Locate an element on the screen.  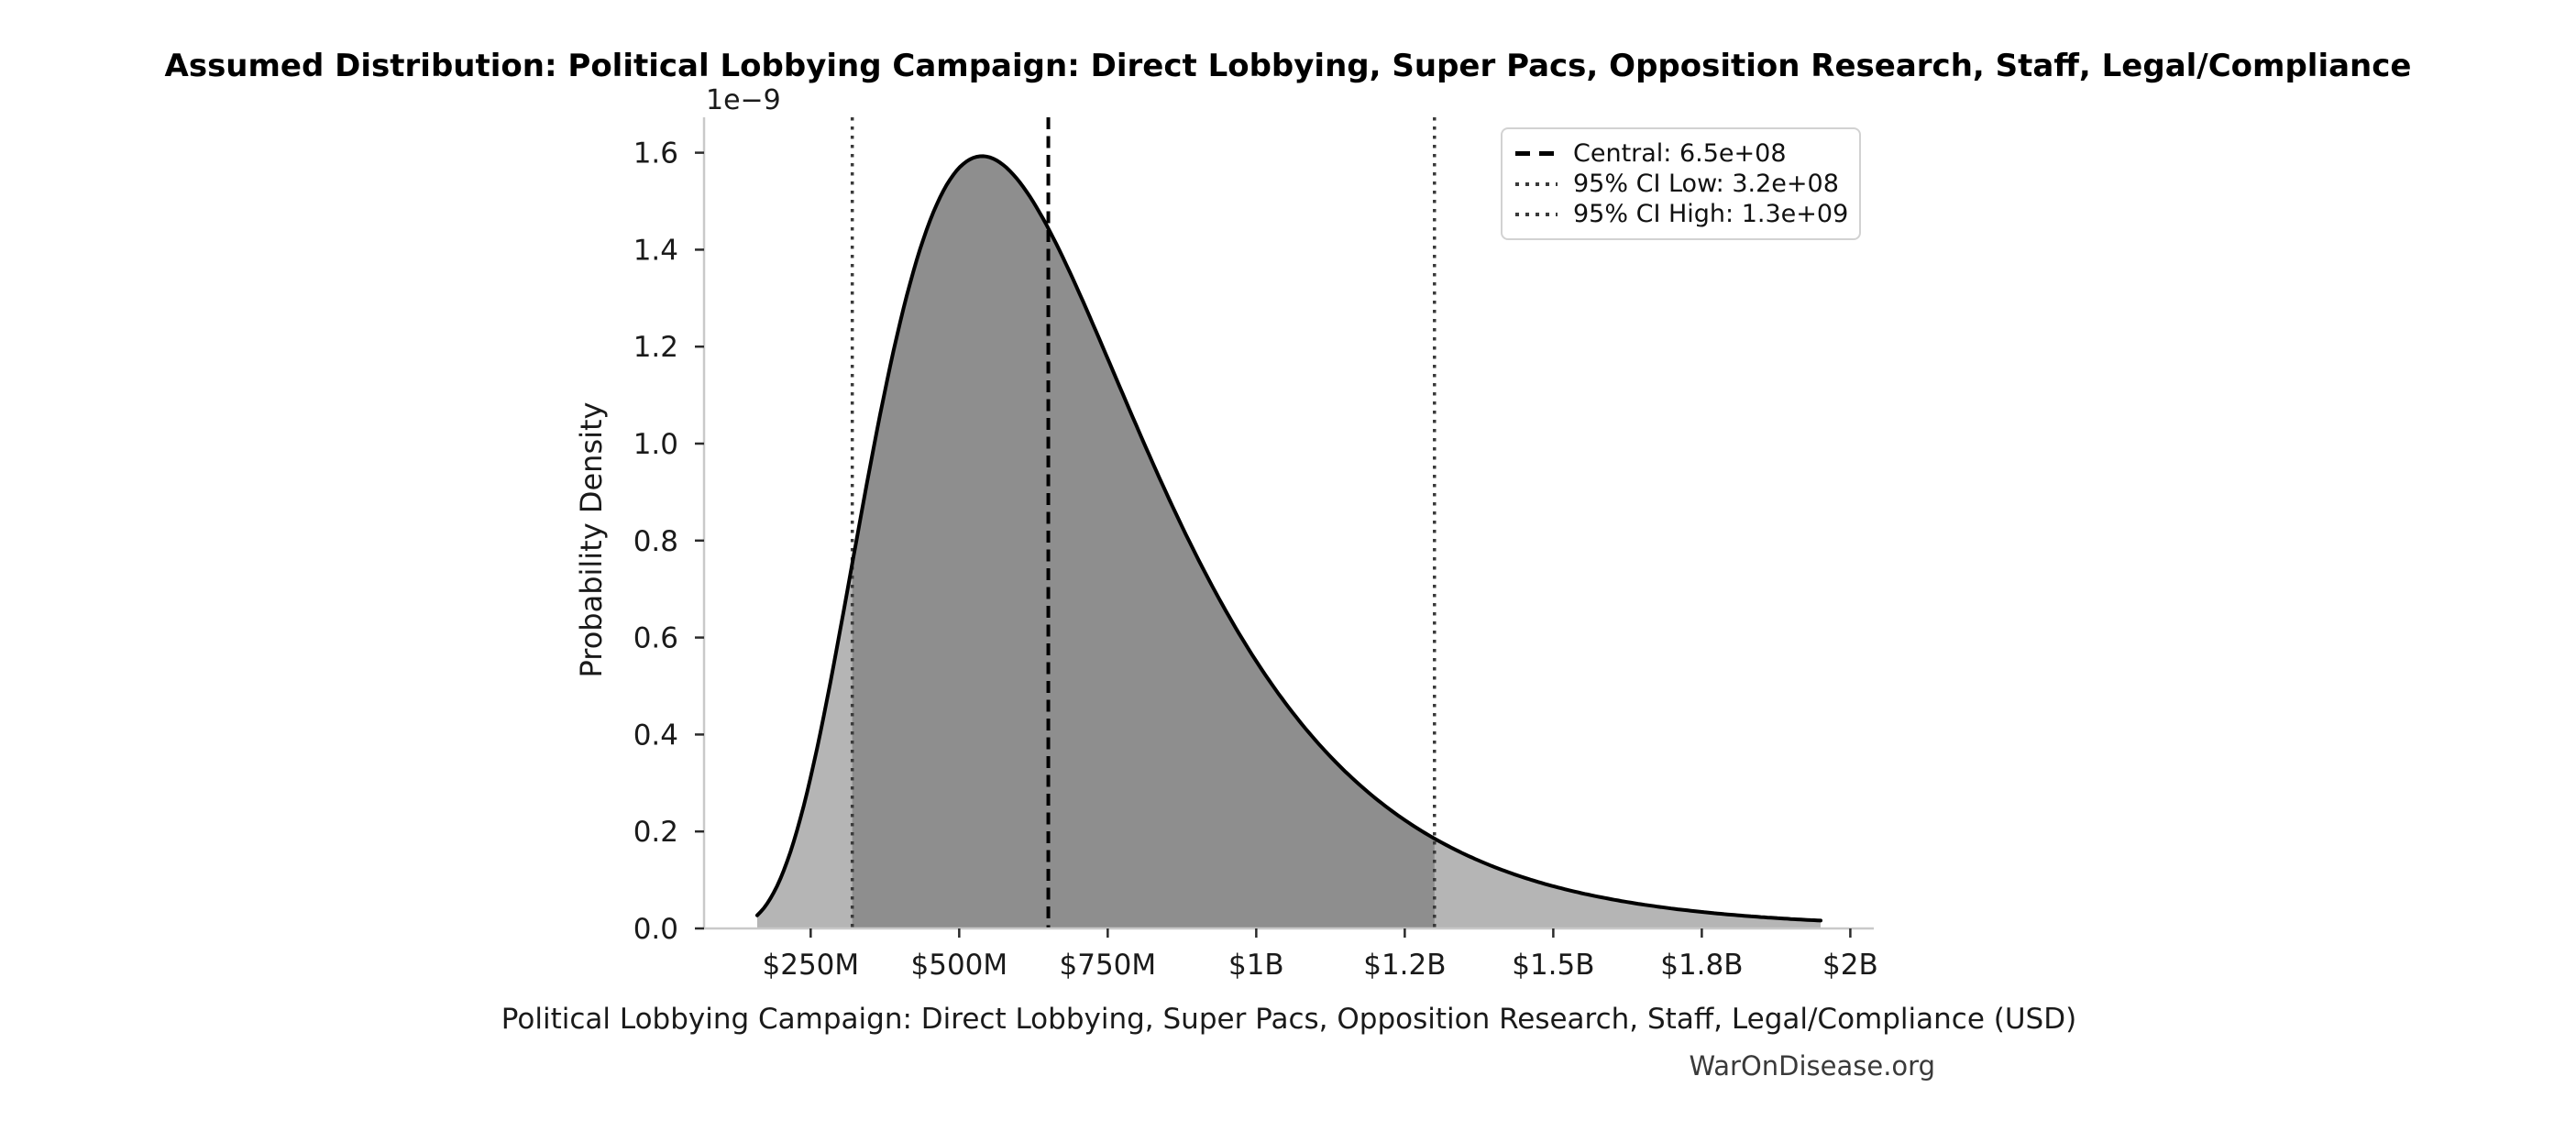
legend-entry-0: Central: 6.5e+08 is located at coordinates (1681, 153).